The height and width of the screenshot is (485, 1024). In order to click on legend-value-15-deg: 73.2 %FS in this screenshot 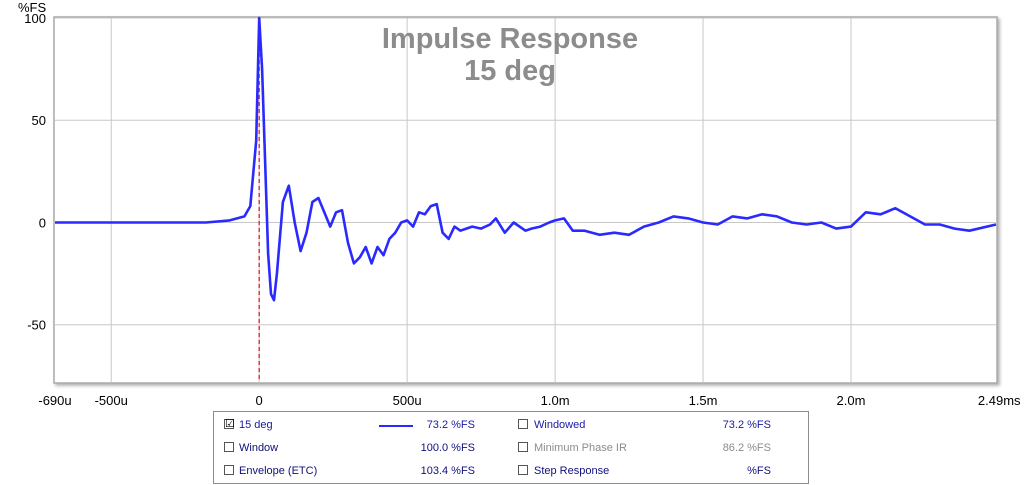, I will do `click(450, 425)`.